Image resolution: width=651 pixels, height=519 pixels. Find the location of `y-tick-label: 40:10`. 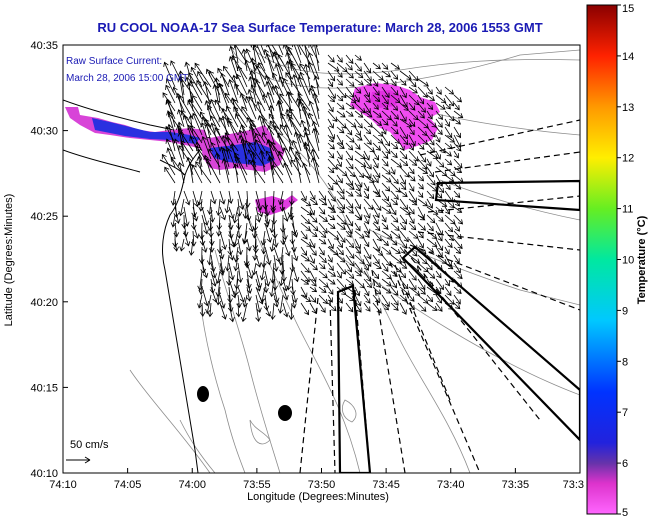

y-tick-label: 40:10 is located at coordinates (44, 474).